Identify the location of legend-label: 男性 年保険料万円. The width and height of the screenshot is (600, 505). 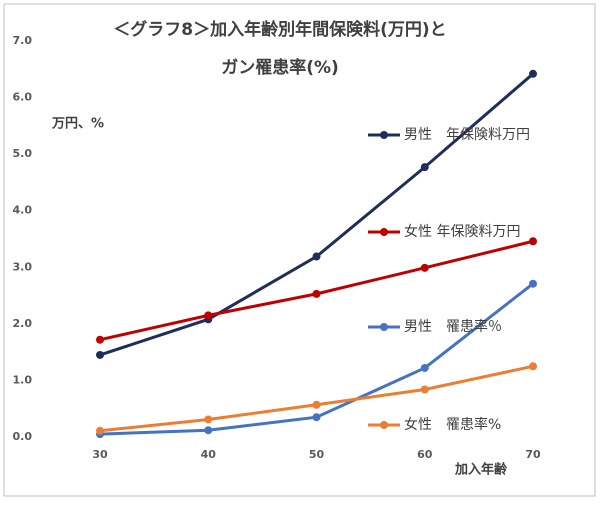
(467, 135).